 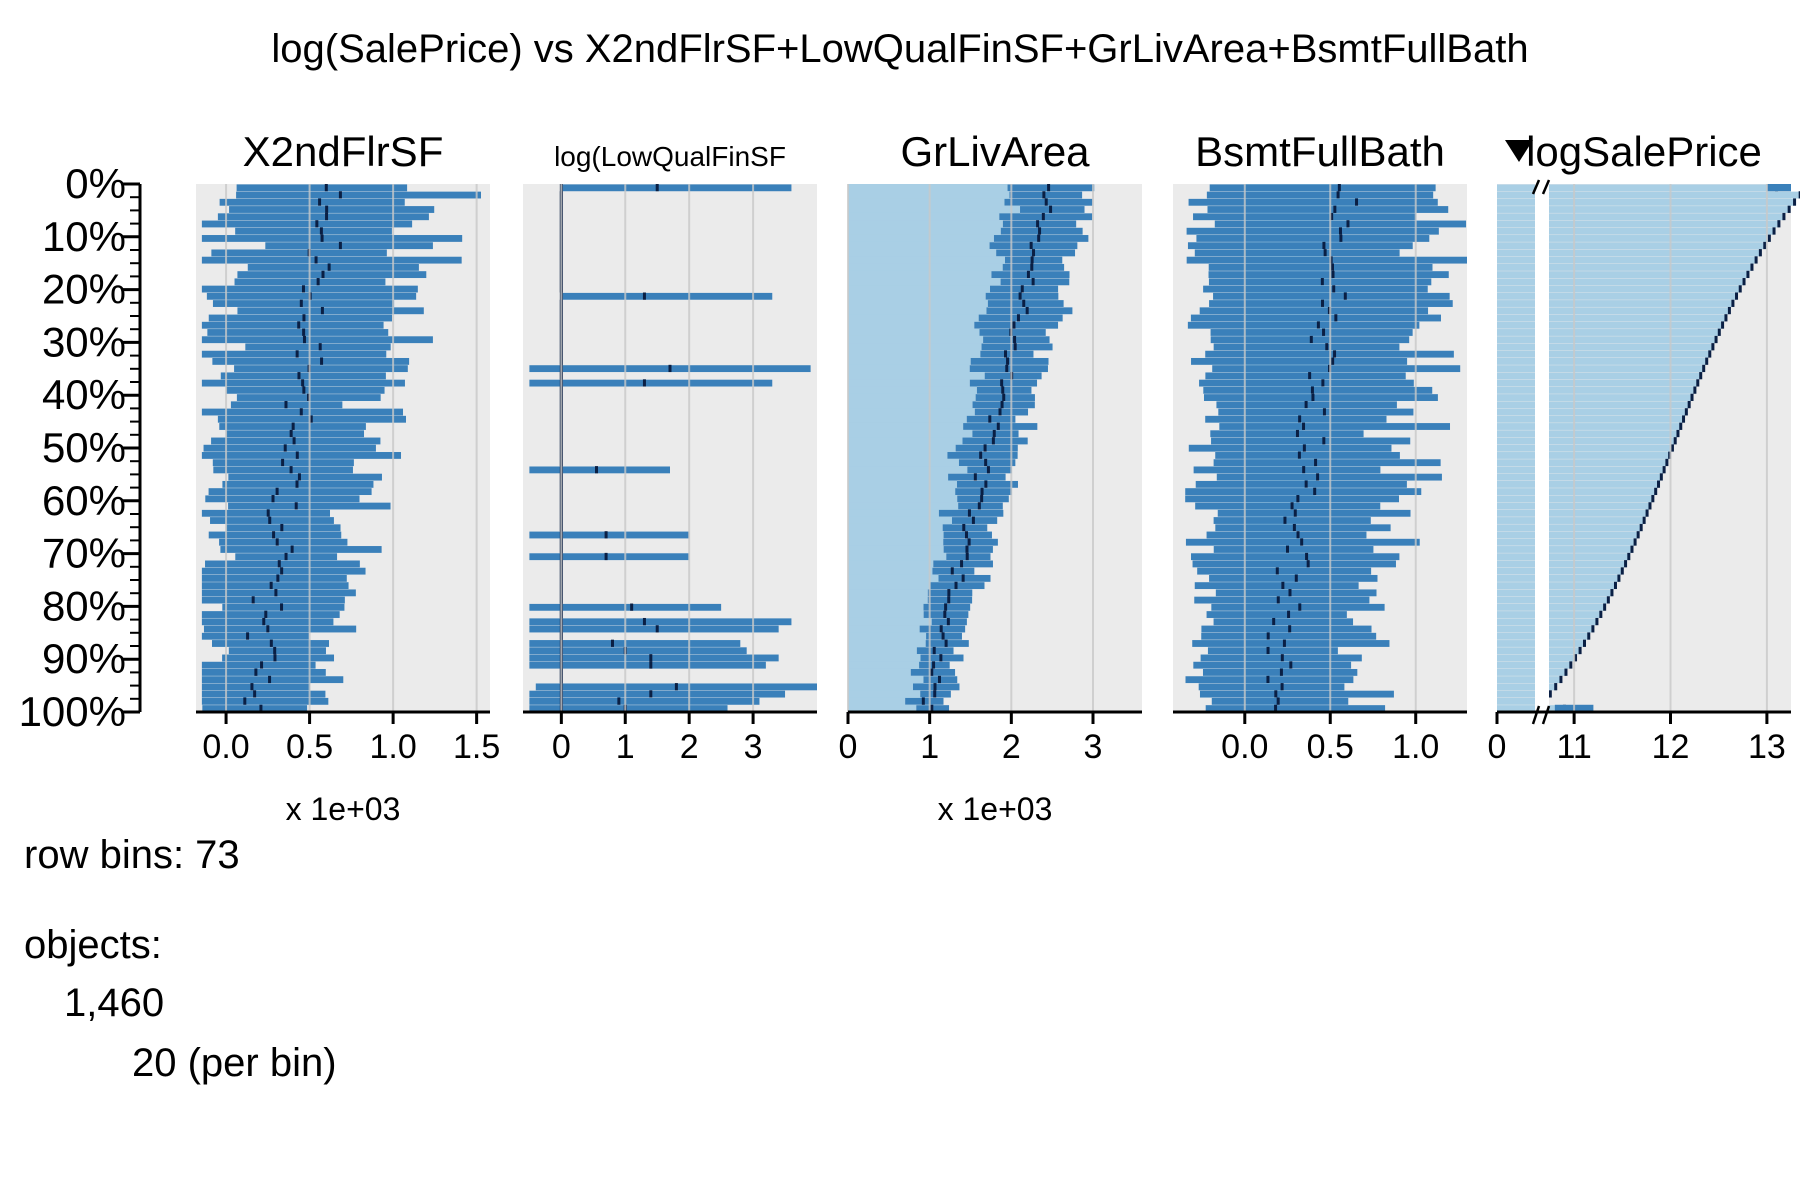 What do you see at coordinates (1541, 187) in the screenshot?
I see `axis-break-mark` at bounding box center [1541, 187].